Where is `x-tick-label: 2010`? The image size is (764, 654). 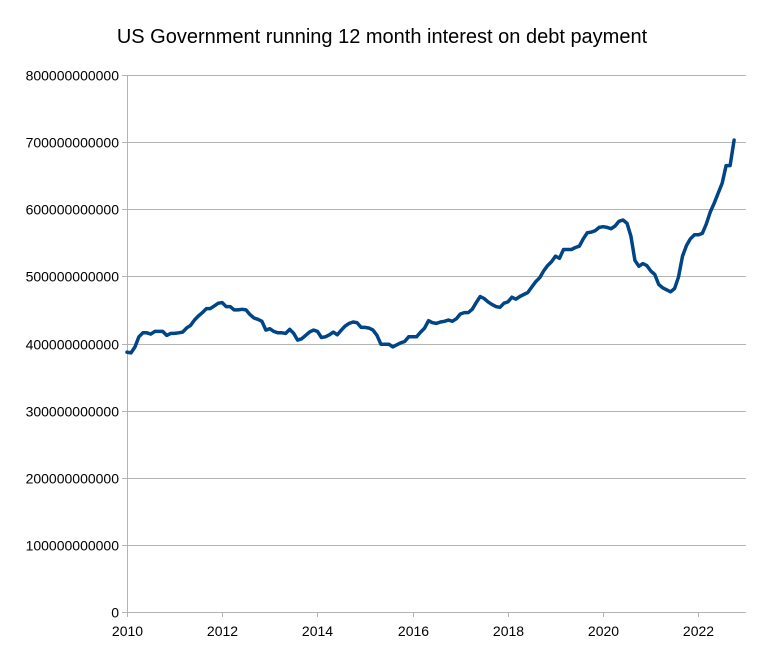
x-tick-label: 2010 is located at coordinates (127, 631).